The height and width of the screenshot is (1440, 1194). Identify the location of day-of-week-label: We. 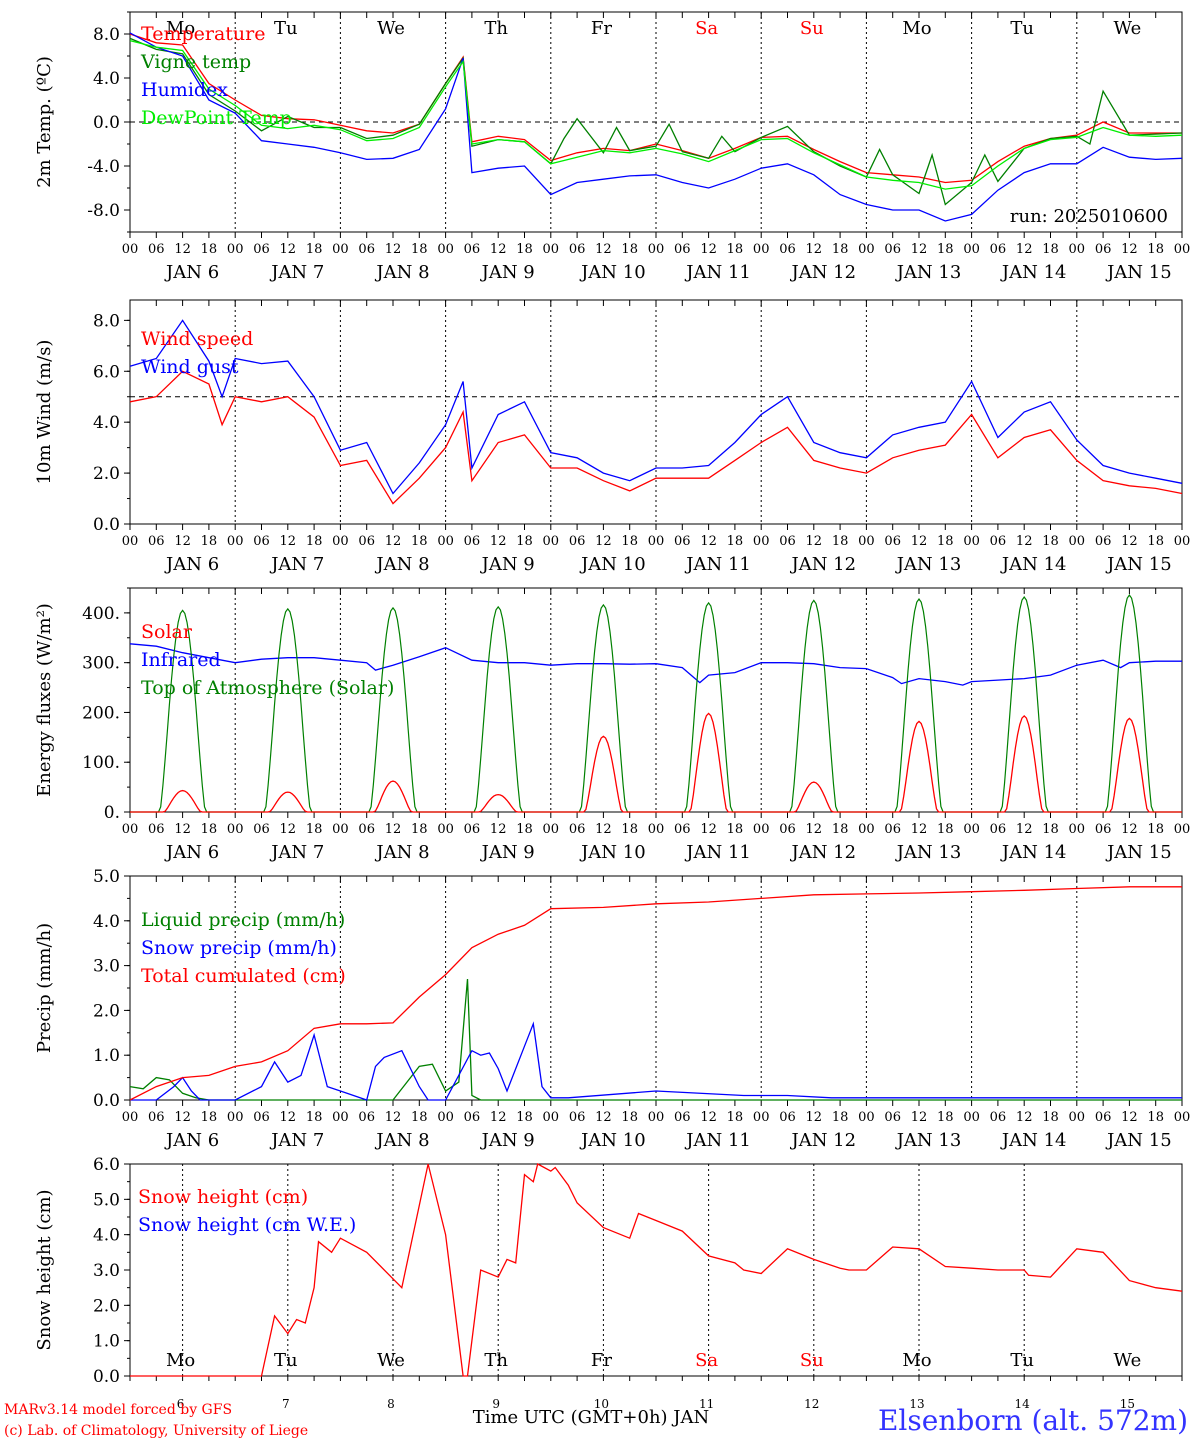
(1128, 28).